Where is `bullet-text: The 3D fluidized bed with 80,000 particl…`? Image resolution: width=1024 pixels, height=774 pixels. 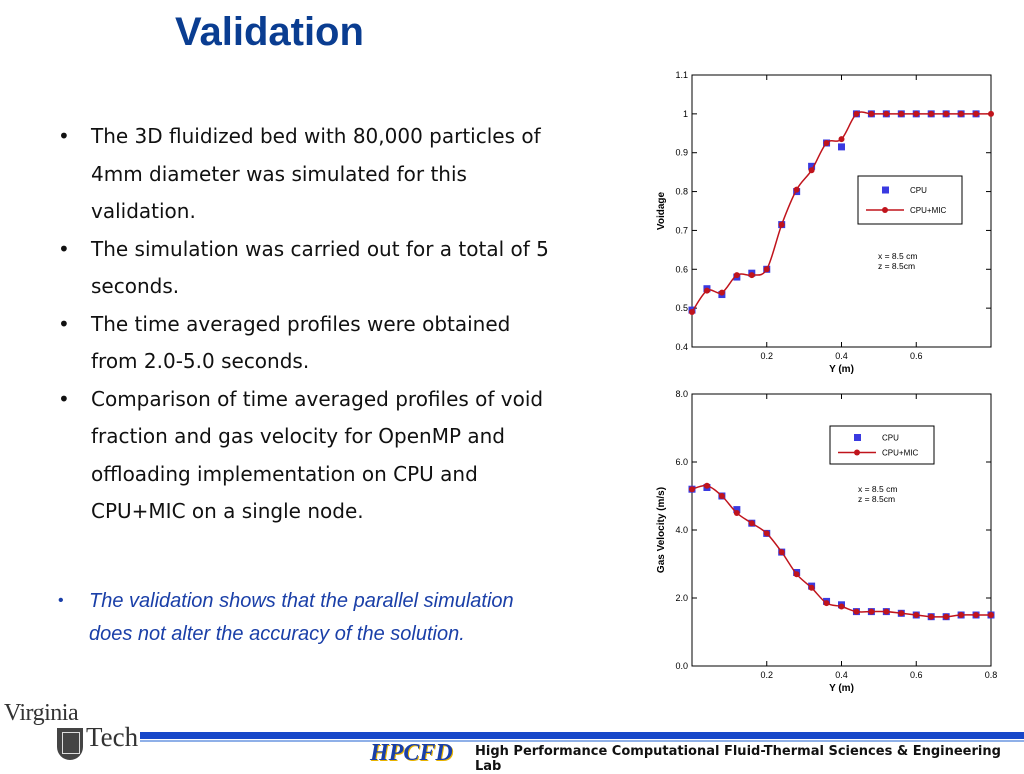 bullet-text: The 3D fluidized bed with 80,000 particl… is located at coordinates (316, 173).